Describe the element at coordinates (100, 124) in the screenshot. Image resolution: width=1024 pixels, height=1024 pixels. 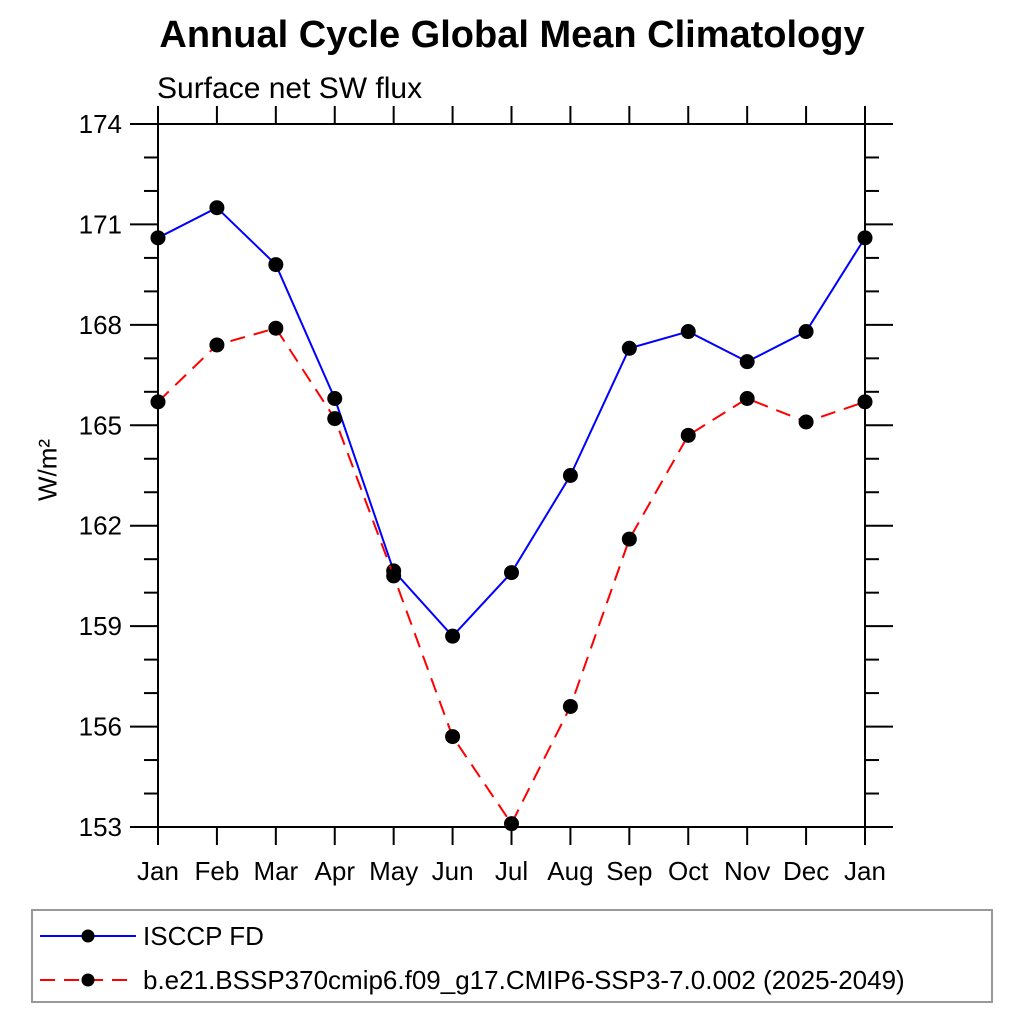
I see `svg-text: 174` at that location.